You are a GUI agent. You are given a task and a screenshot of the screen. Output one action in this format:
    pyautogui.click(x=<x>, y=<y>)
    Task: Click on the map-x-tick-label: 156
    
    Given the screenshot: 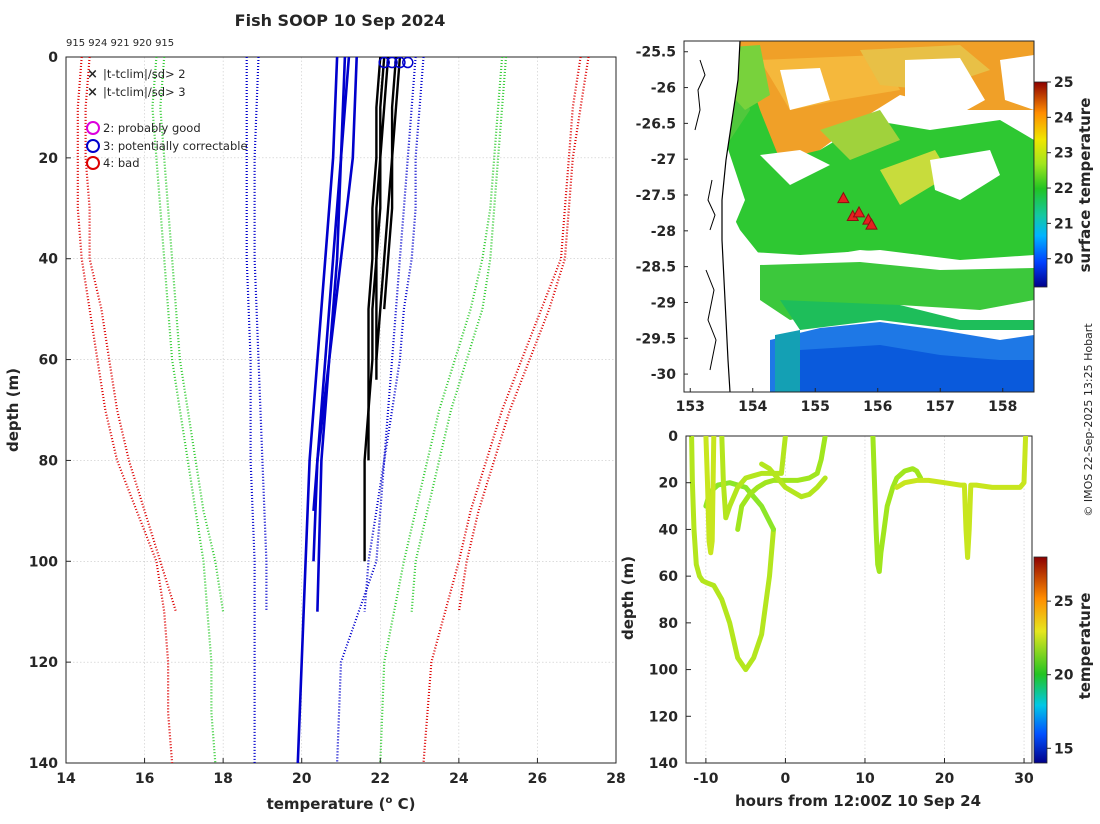 What is the action you would take?
    pyautogui.click(x=877, y=407)
    